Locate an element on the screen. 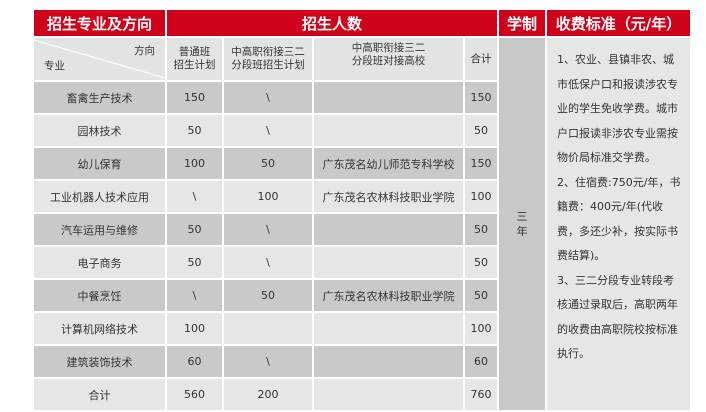 The width and height of the screenshot is (706, 412). major-label: 专业 is located at coordinates (54, 66).